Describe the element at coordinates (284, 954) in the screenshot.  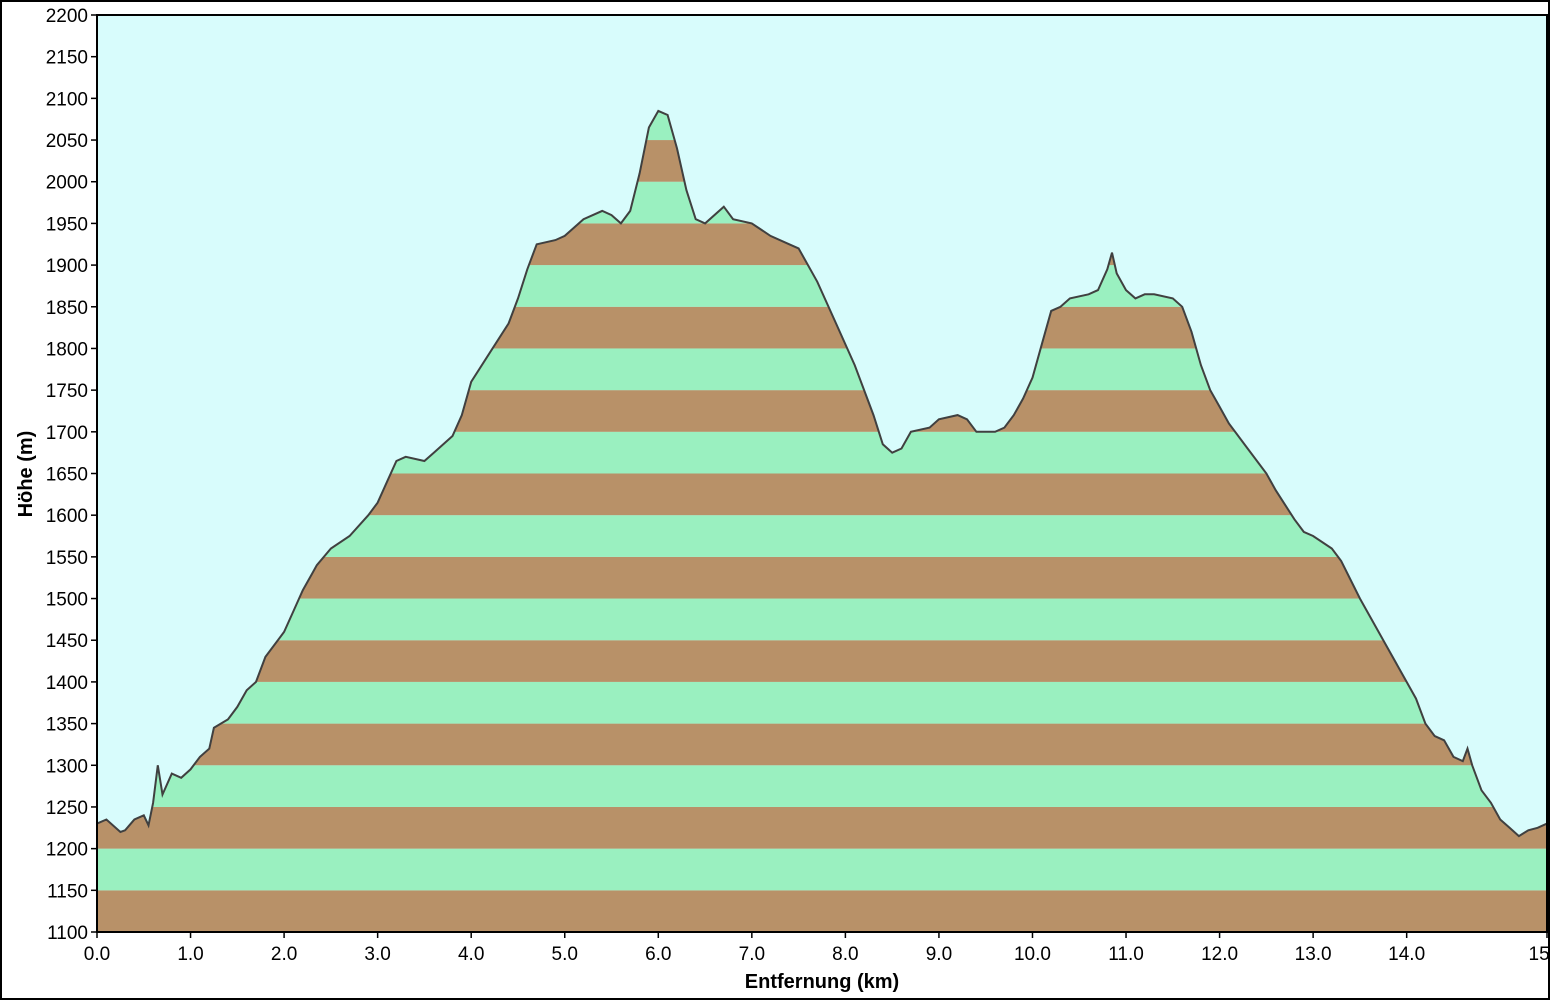
I see `x-tick-label: 2.0` at that location.